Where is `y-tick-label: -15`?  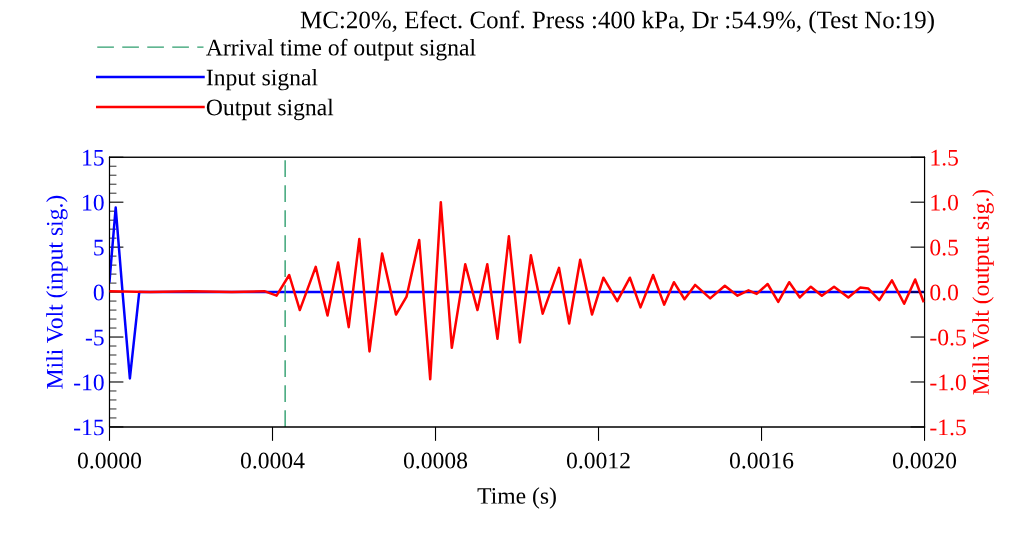 y-tick-label: -15 is located at coordinates (89, 427).